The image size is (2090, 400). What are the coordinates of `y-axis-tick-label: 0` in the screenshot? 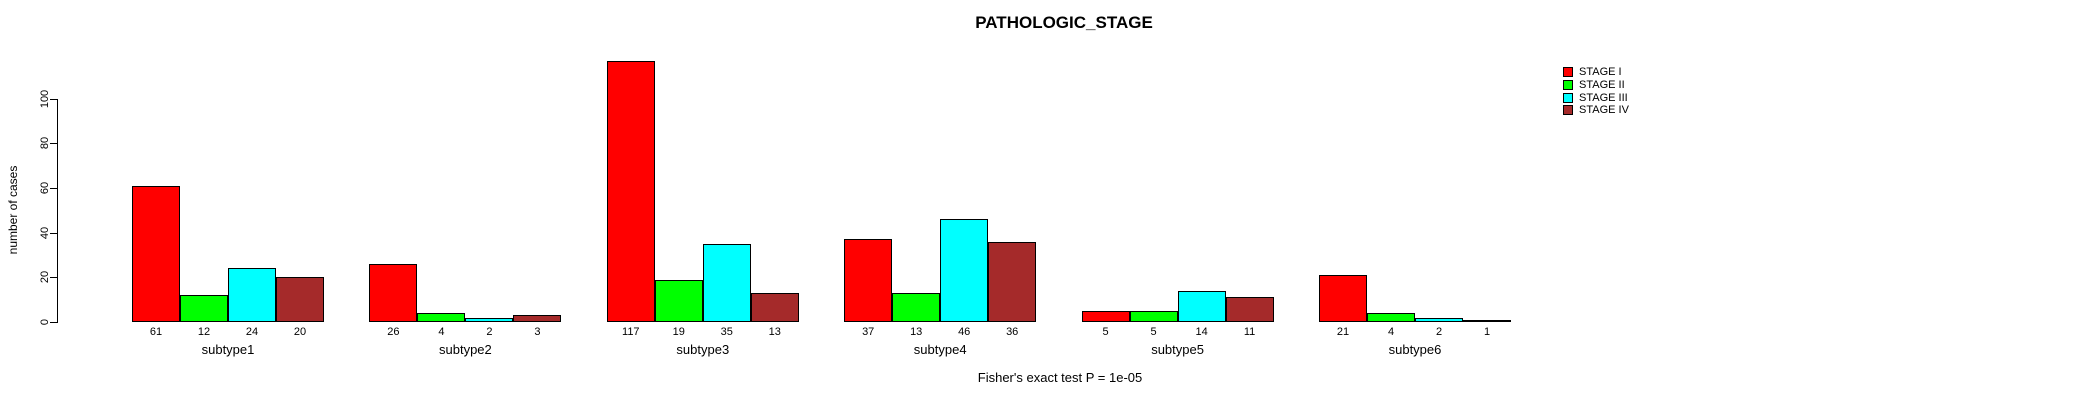 It's located at (45, 322).